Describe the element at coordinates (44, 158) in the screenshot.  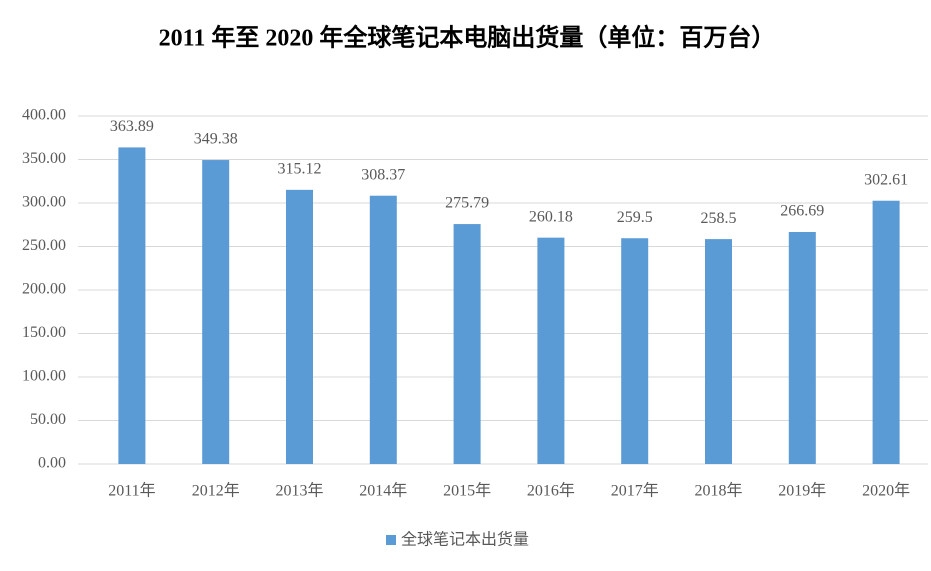
I see `y-tick-label: 350.00` at that location.